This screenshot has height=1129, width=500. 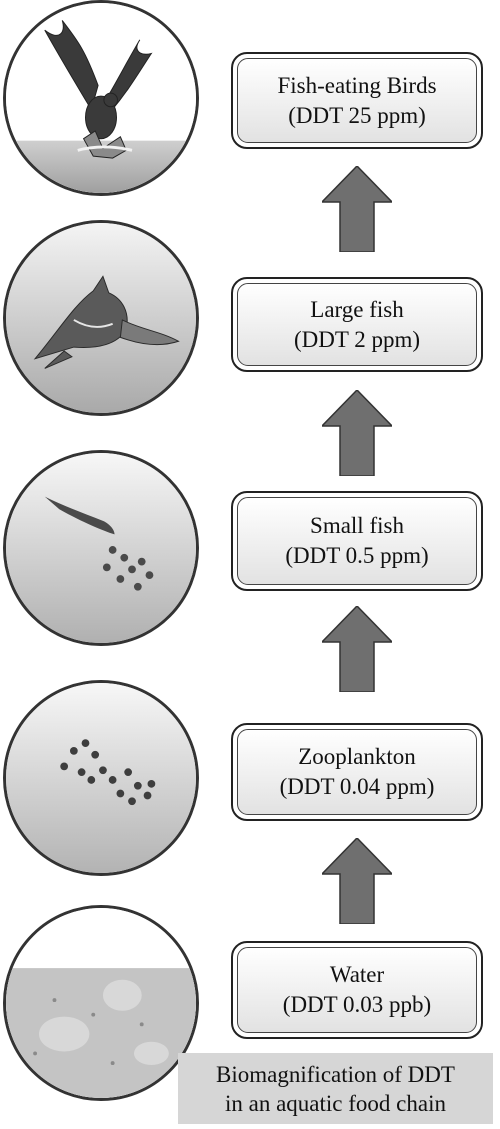 What do you see at coordinates (357, 990) in the screenshot?
I see `level-box-water: Water (DDT 0.03 ppb)` at bounding box center [357, 990].